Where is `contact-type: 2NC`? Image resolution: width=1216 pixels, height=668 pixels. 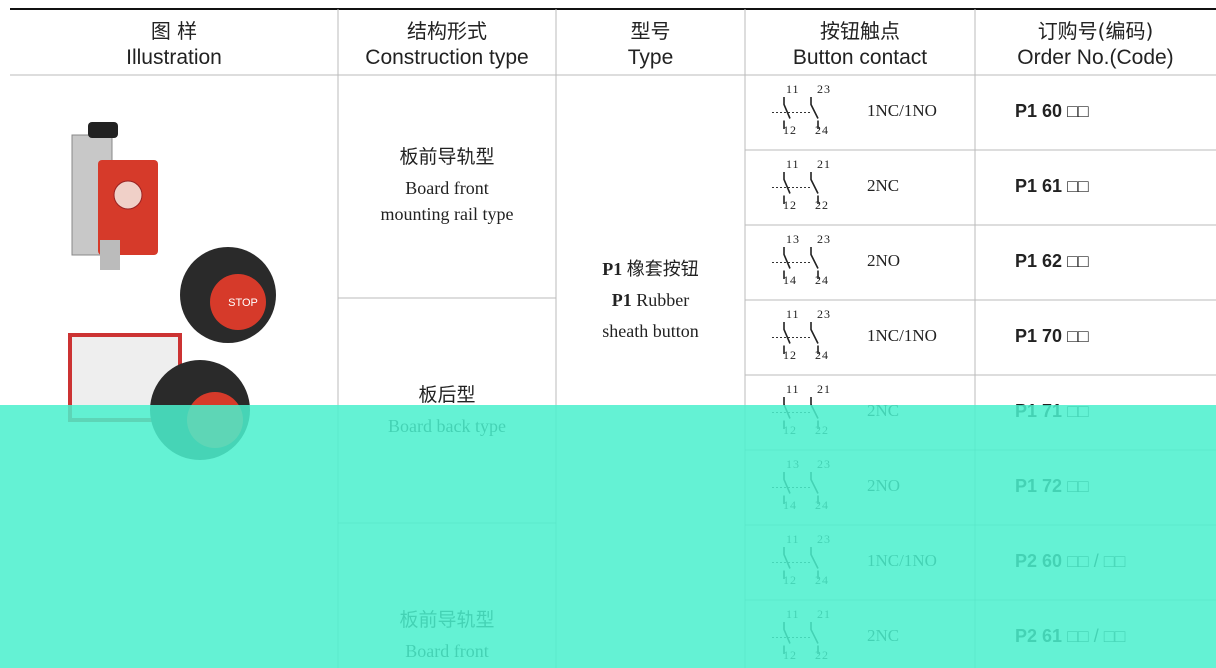 contact-type: 2NC is located at coordinates (883, 185).